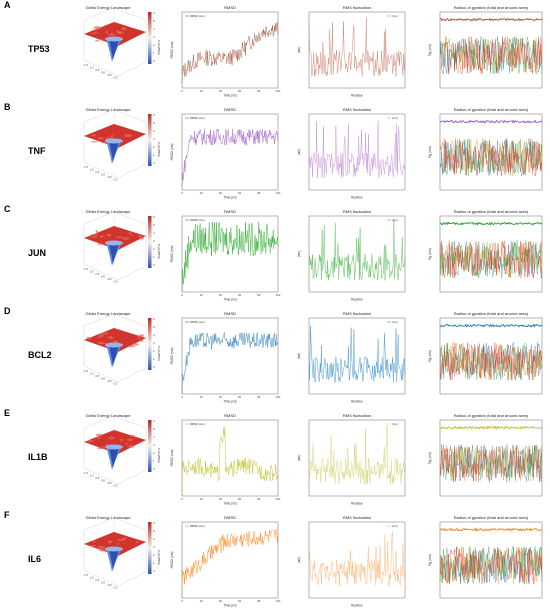 Image resolution: width=550 pixels, height=612 pixels. What do you see at coordinates (7, 107) in the screenshot?
I see `panel-letter: B` at bounding box center [7, 107].